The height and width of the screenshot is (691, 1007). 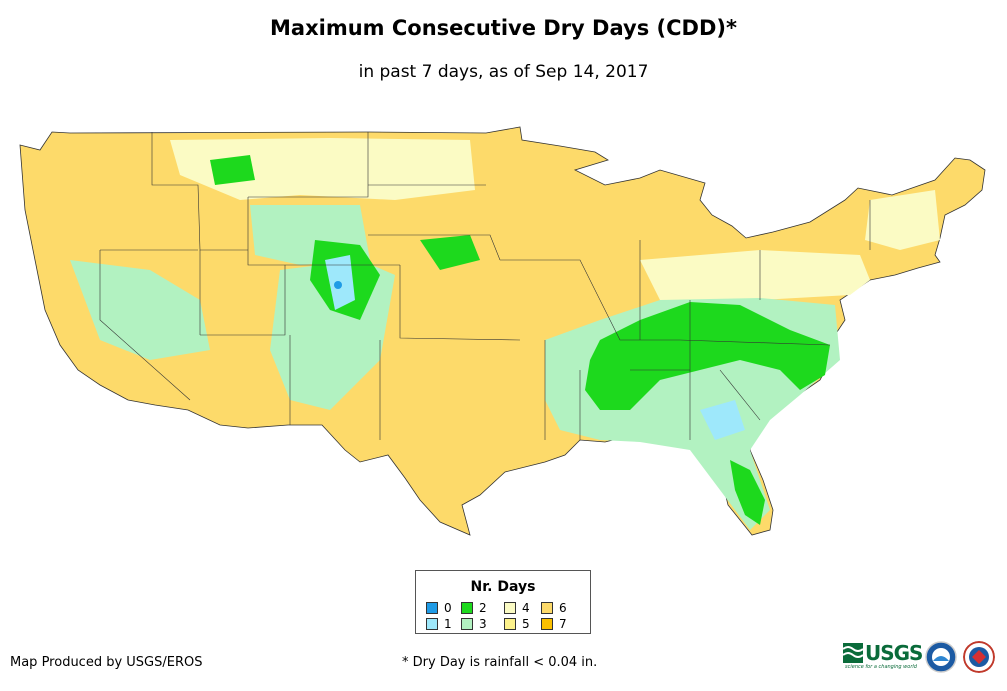 What do you see at coordinates (483, 624) in the screenshot?
I see `legend-label: 3` at bounding box center [483, 624].